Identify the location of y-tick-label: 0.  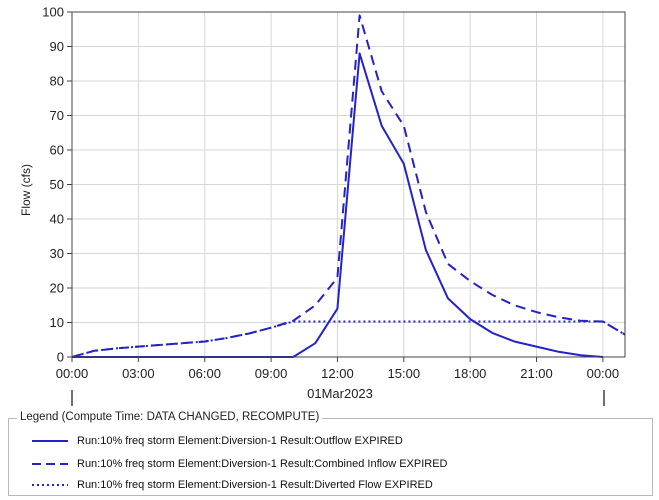
(60, 357).